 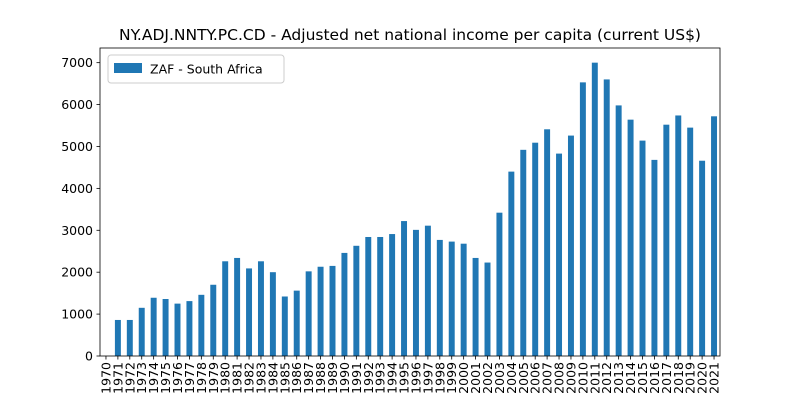 I want to click on x-tick-label: 1975, so click(x=165, y=378).